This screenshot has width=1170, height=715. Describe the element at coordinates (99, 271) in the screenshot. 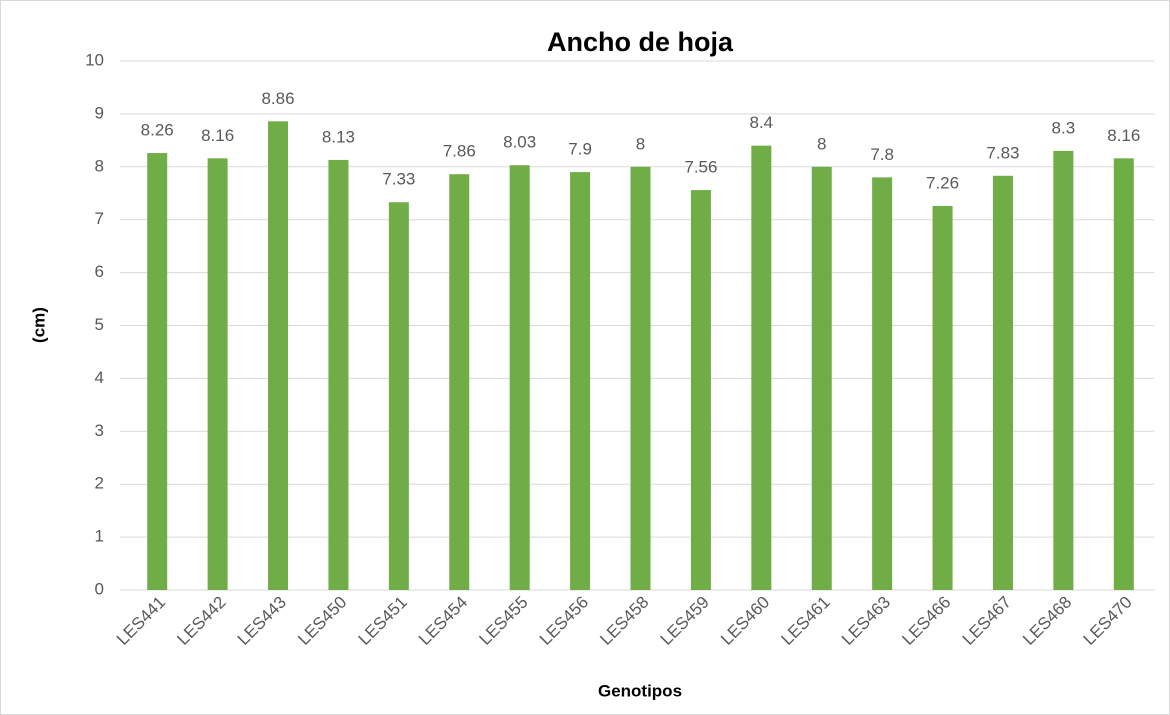

I see `y-tick-label: 6` at that location.